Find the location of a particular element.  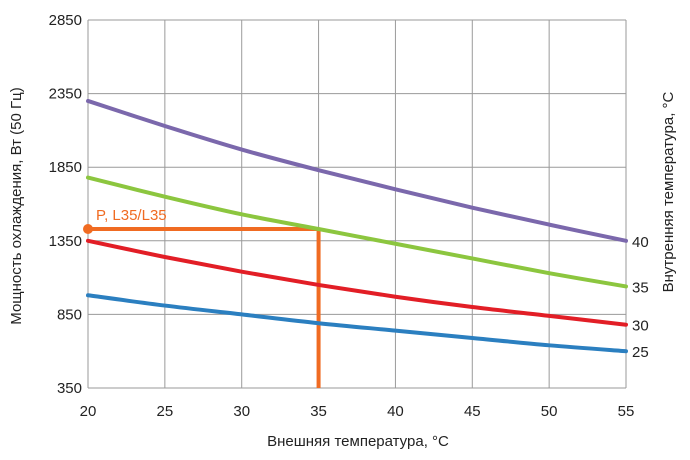

series-label-40: 40 is located at coordinates (640, 242).